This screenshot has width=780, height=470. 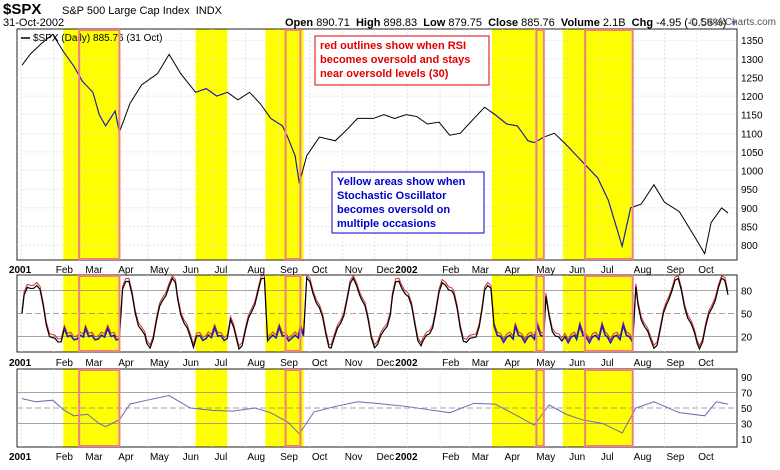 I want to click on annotation-text: Stochastic Oscillator, so click(x=392, y=196).